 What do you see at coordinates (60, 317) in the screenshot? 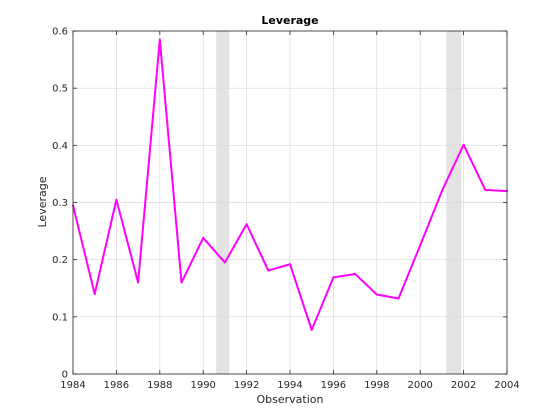
I see `y-tick-label: 0.1` at bounding box center [60, 317].